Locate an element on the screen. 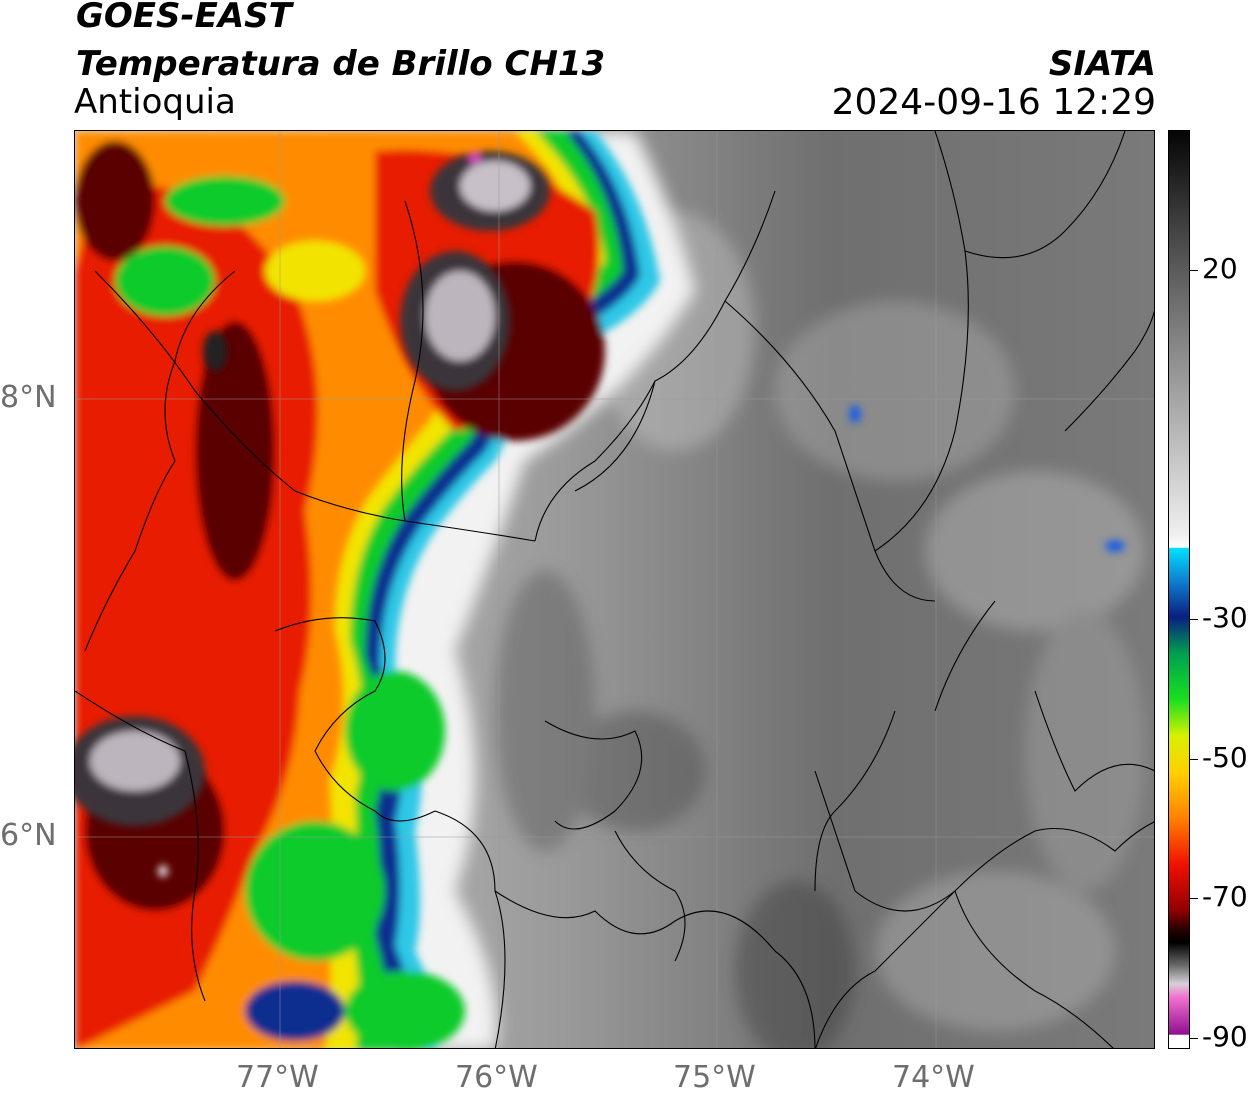  colorbar-label-minus90: -90 is located at coordinates (1225, 1036).